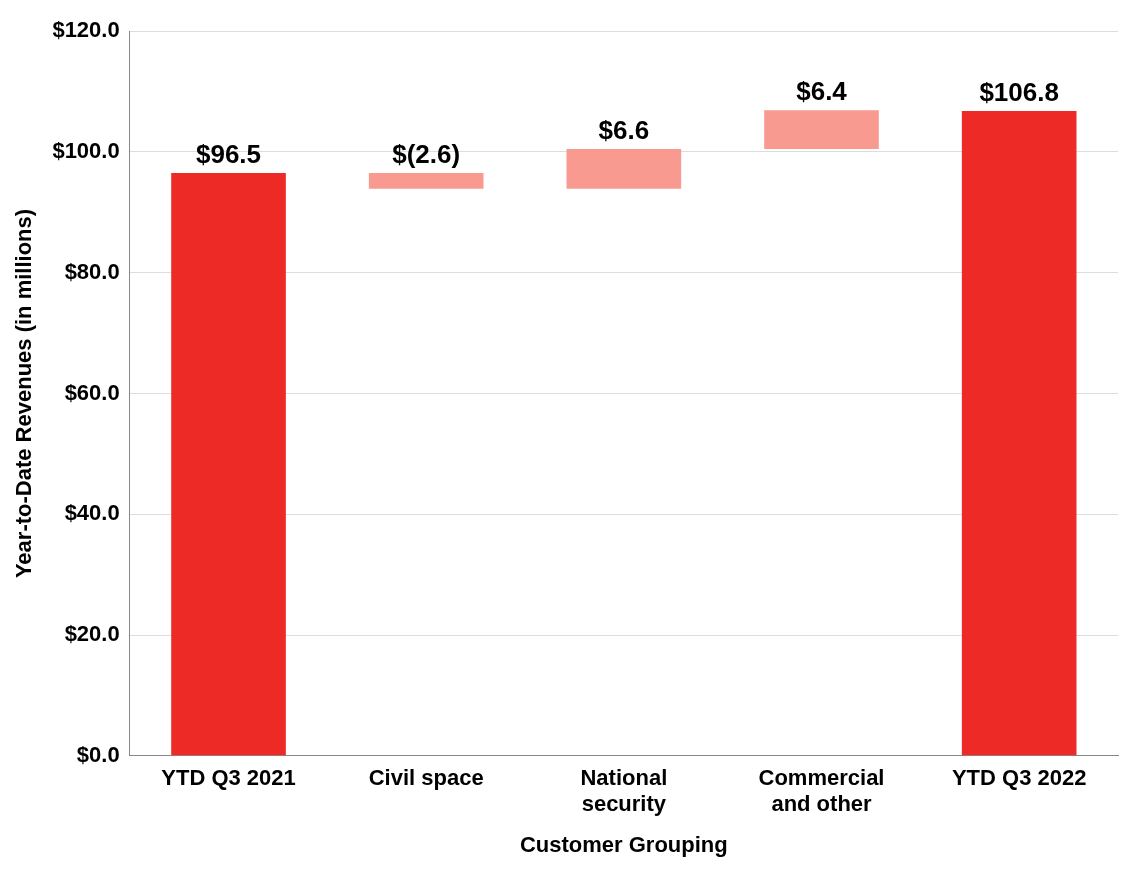  I want to click on y-tick-label: $60.0, so click(92, 392).